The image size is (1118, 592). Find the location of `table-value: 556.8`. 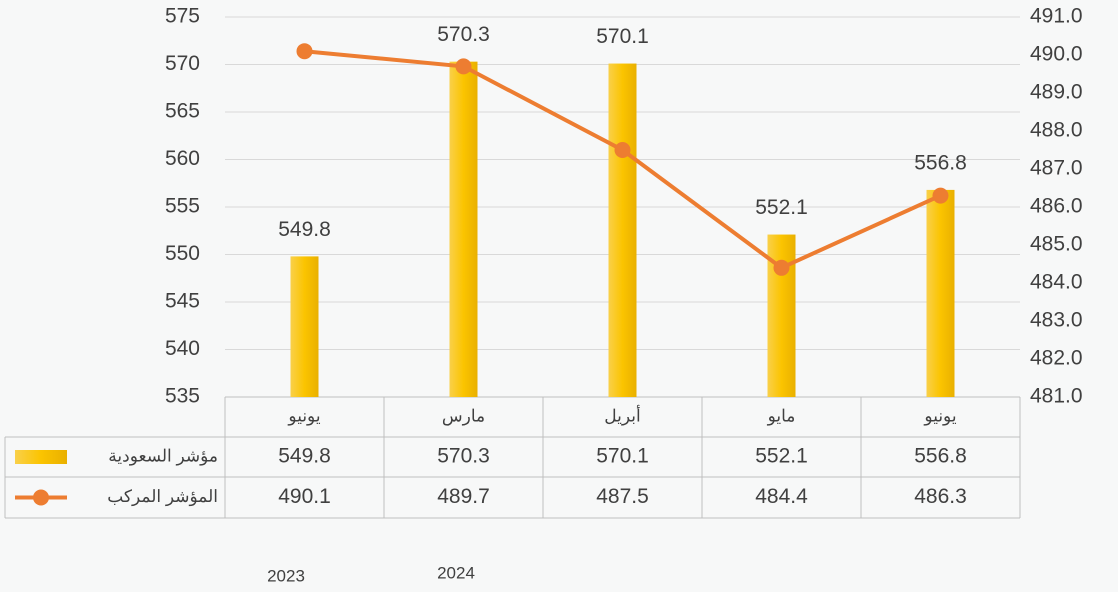

table-value: 556.8 is located at coordinates (940, 456).